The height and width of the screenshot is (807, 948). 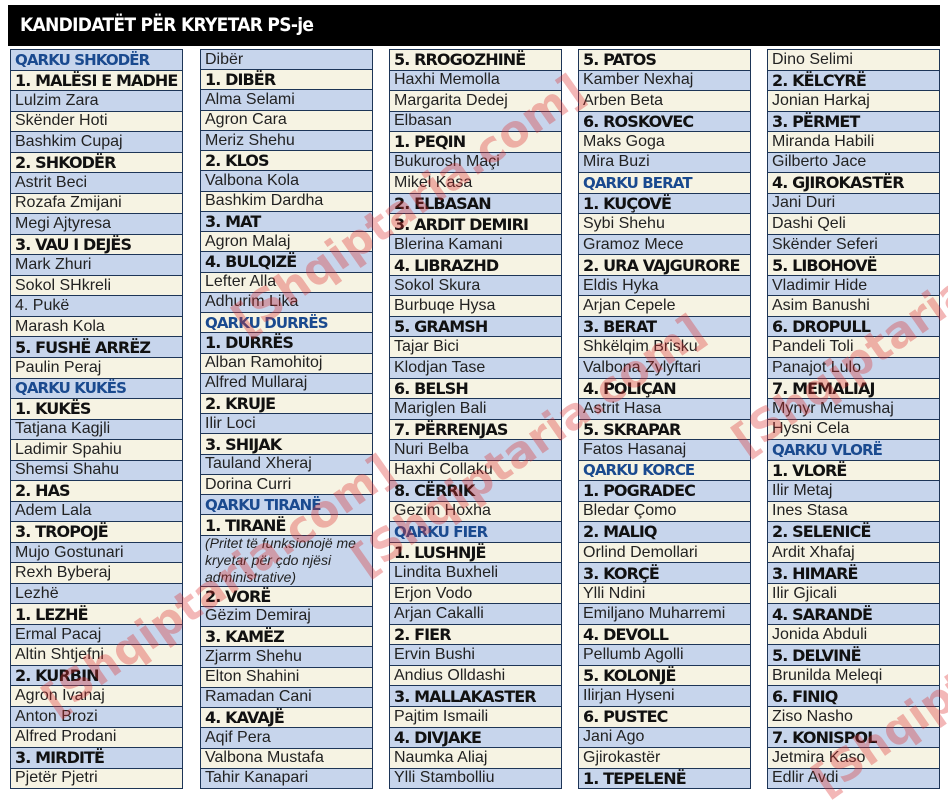 I want to click on municipality-header: 1. KUÇOVË, so click(x=664, y=204).